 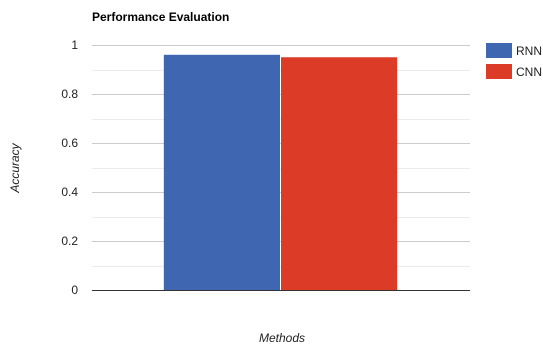 What do you see at coordinates (514, 61) in the screenshot?
I see `legend: RNN CNN` at bounding box center [514, 61].